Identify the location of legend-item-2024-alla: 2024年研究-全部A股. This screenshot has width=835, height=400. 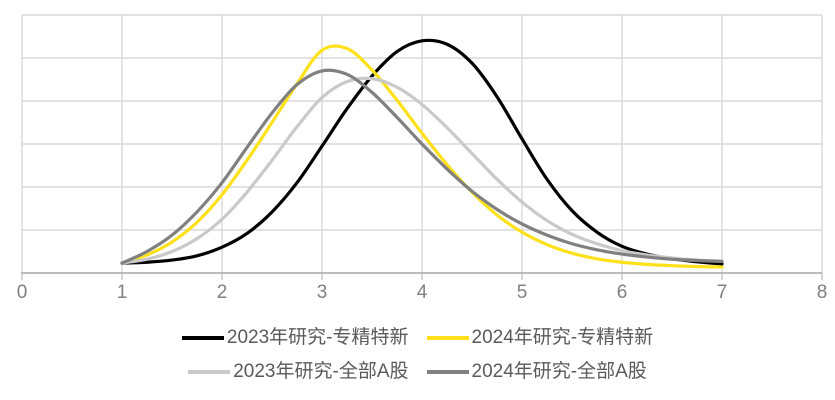
(536, 372).